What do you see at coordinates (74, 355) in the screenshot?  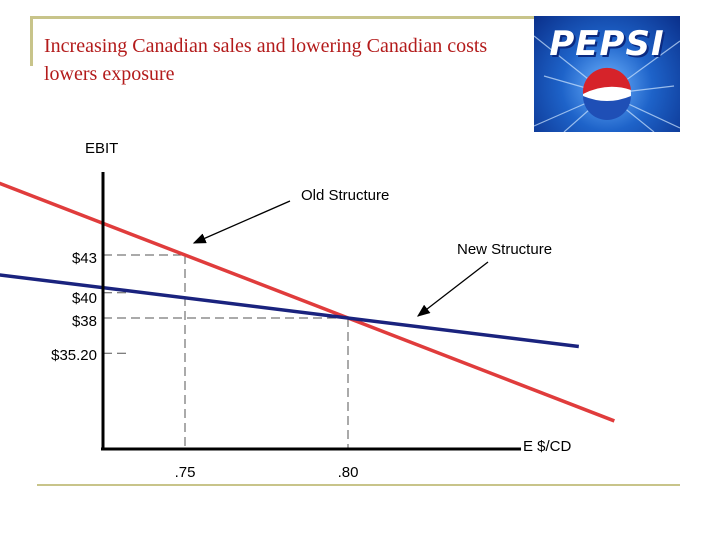 I see `y-tick-35-20: $35.20` at bounding box center [74, 355].